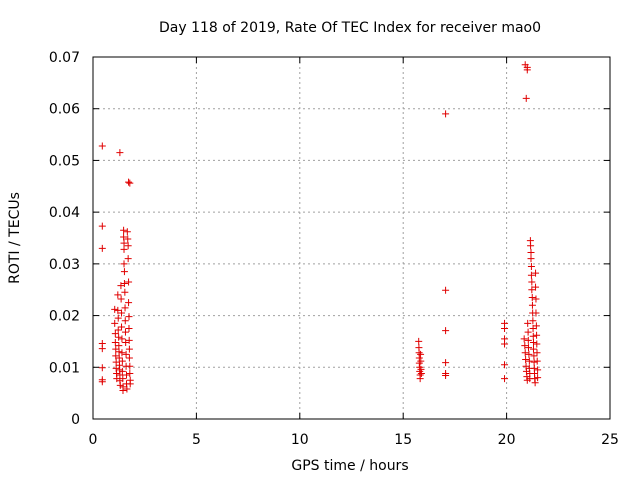 Image resolution: width=640 pixels, height=480 pixels. I want to click on y-tick-label: 0.04, so click(64, 213).